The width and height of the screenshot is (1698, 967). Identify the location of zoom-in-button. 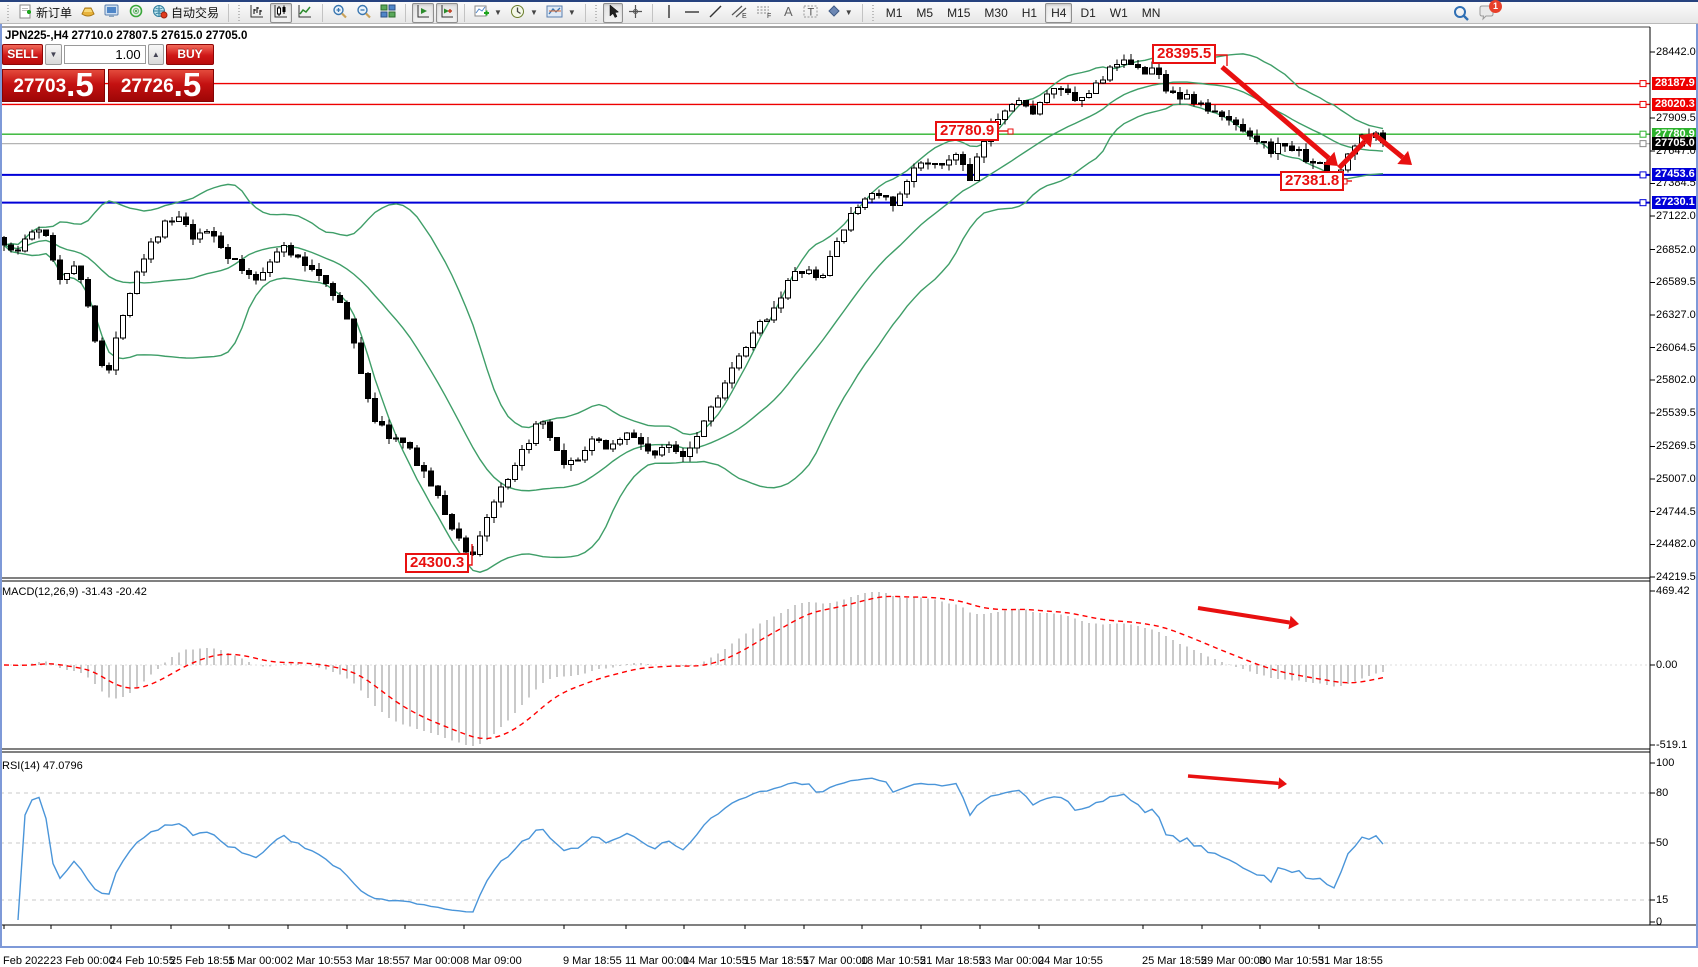
(340, 13).